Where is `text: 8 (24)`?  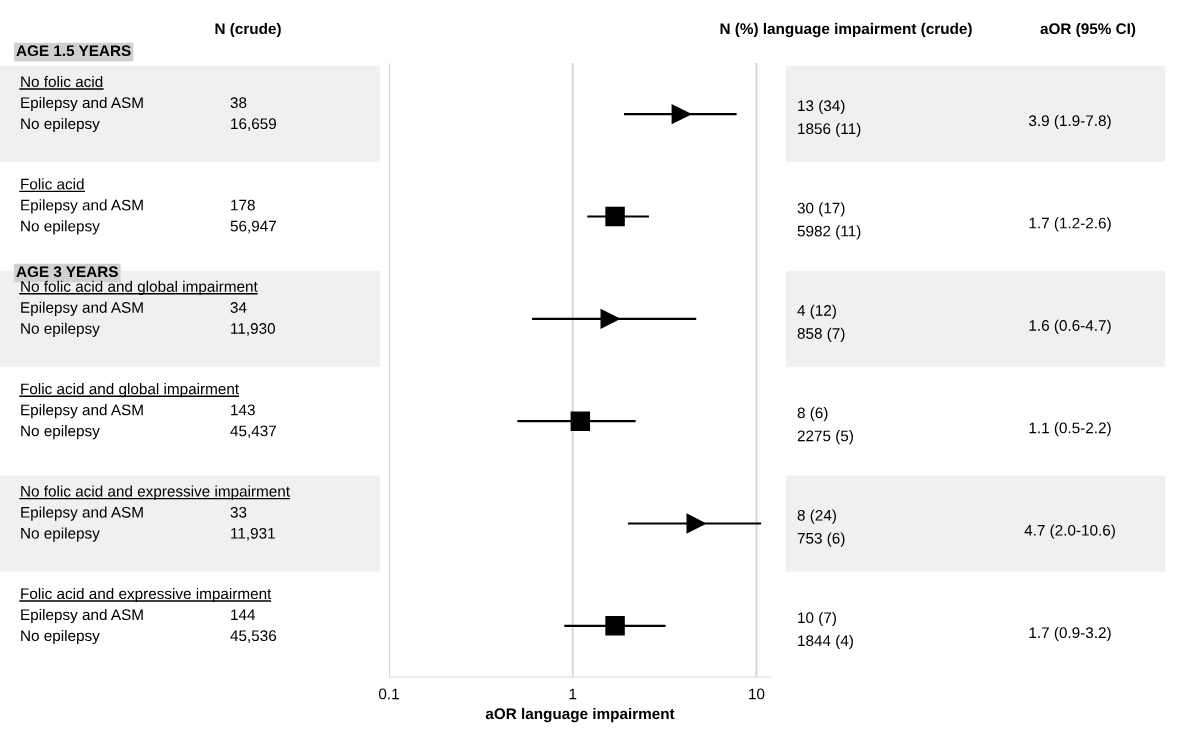
text: 8 (24) is located at coordinates (816, 516).